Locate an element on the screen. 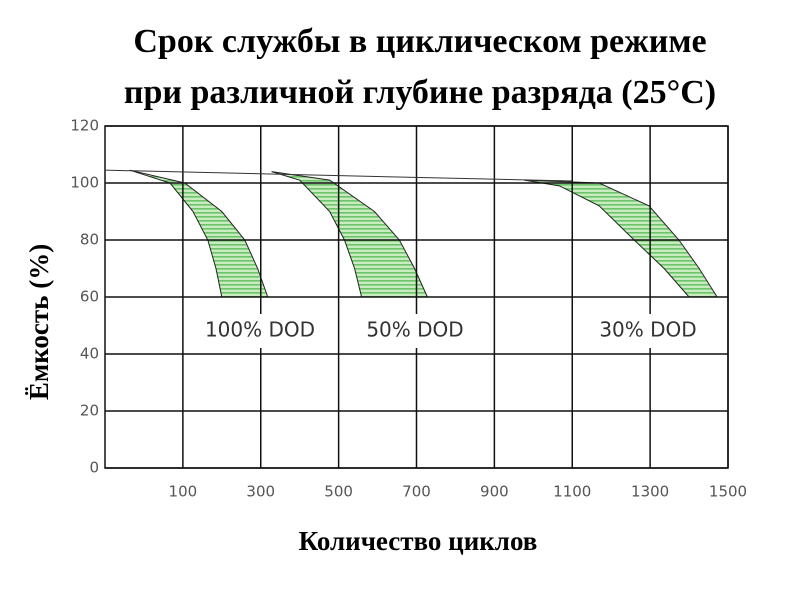  chart-title: при различной глубине разряда (25°С) is located at coordinates (420, 92).